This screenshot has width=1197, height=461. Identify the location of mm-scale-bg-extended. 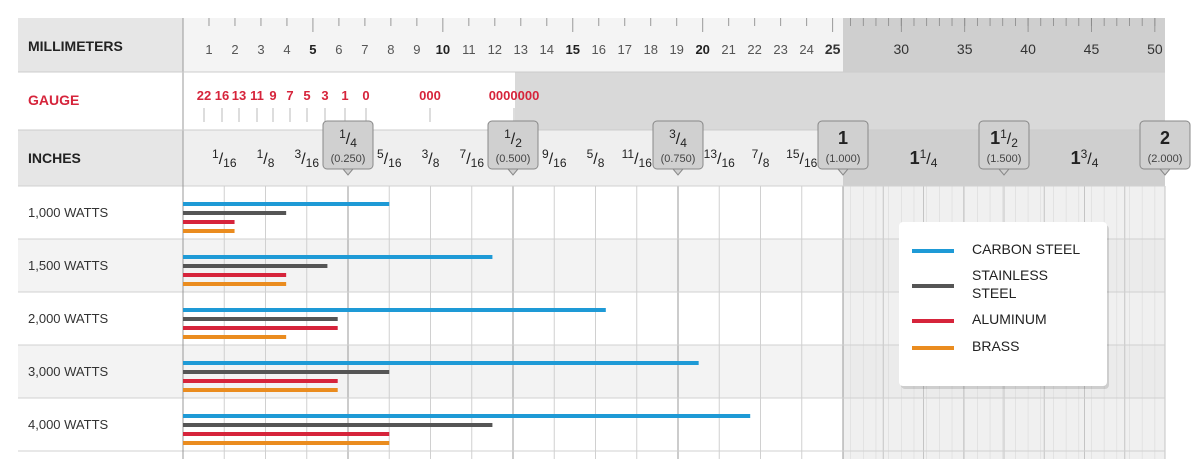
(1004, 45).